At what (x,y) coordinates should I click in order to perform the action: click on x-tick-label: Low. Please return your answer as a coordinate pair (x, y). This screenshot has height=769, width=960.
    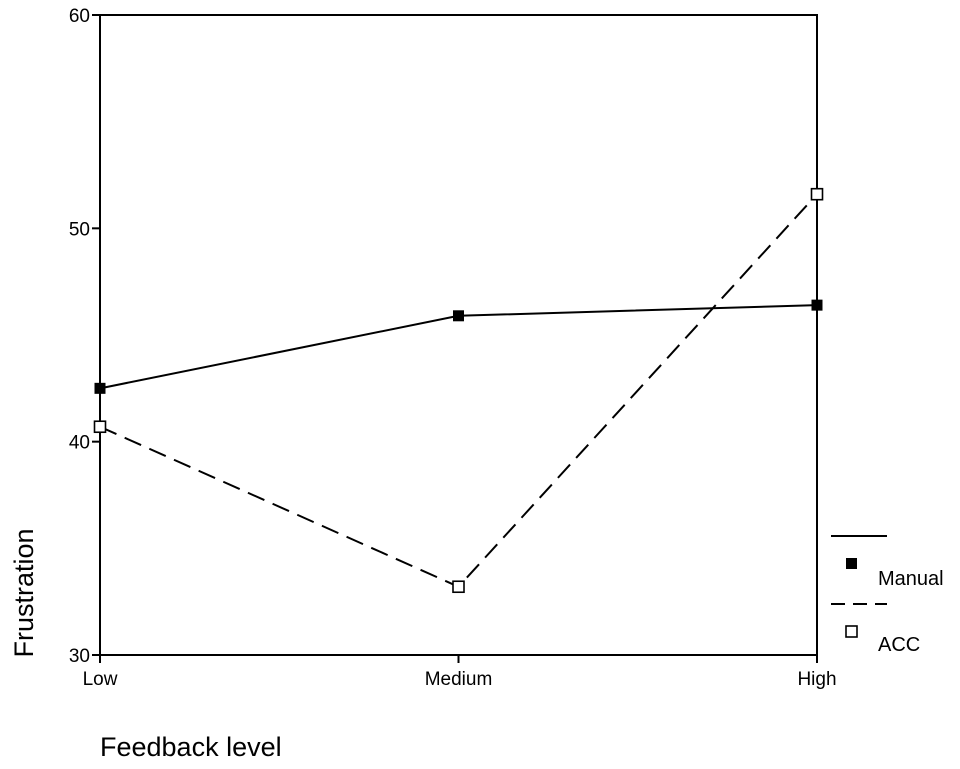
    Looking at the image, I should click on (100, 679).